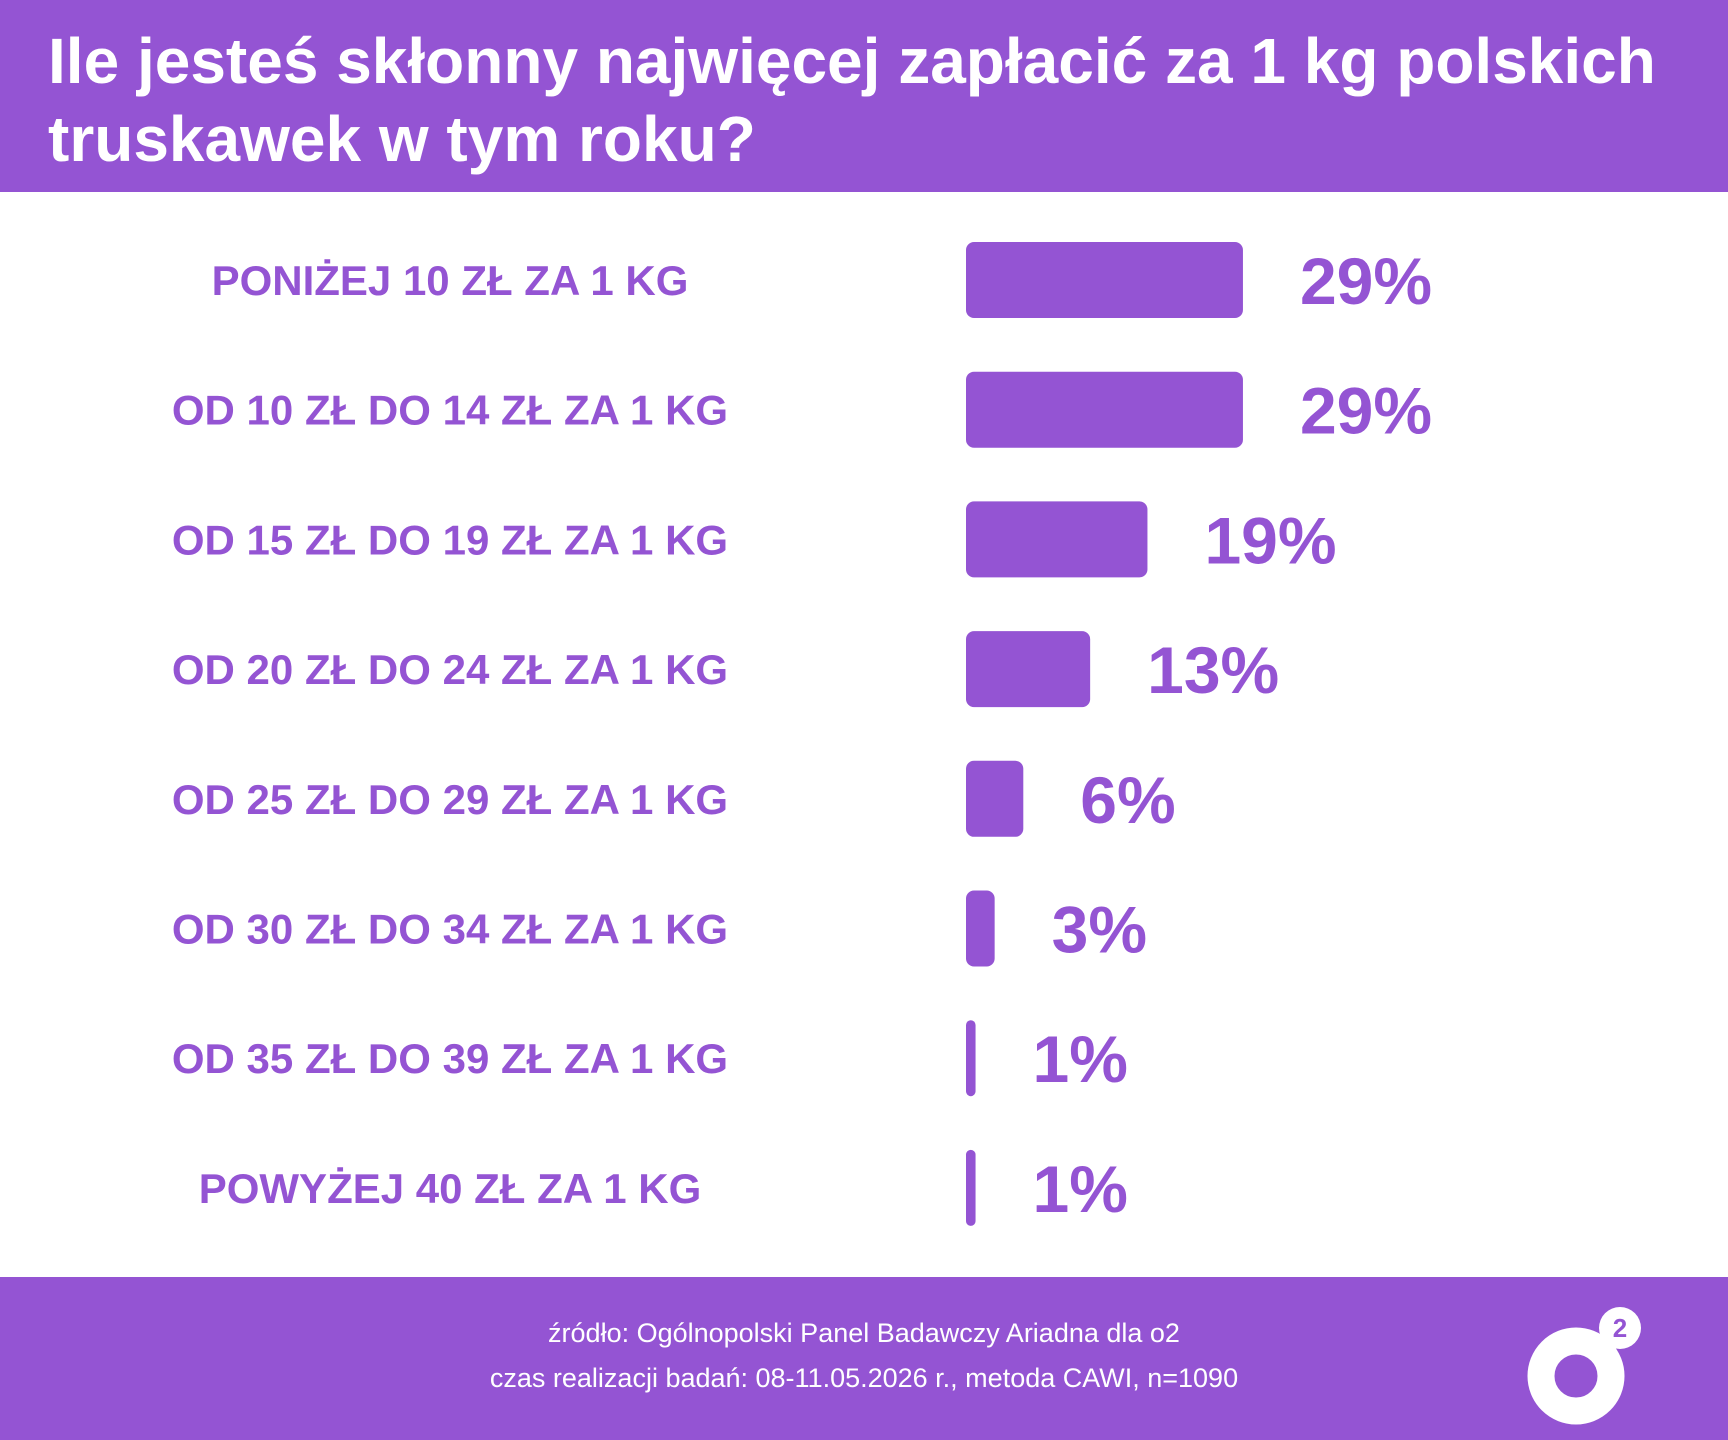 The image size is (1728, 1440). I want to click on value-label: 13%, so click(1213, 670).